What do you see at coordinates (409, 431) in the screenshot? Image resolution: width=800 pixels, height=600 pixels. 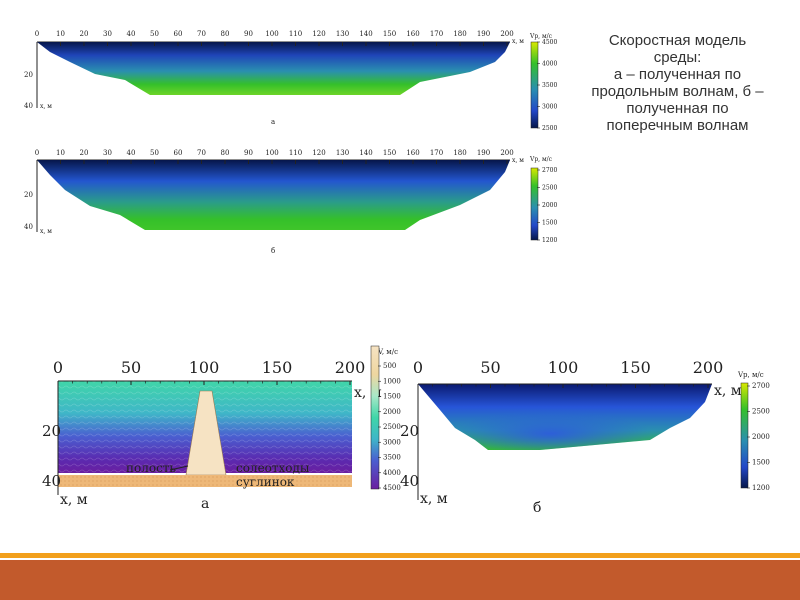 I see `bottom-b-ytick-20: 20` at bounding box center [409, 431].